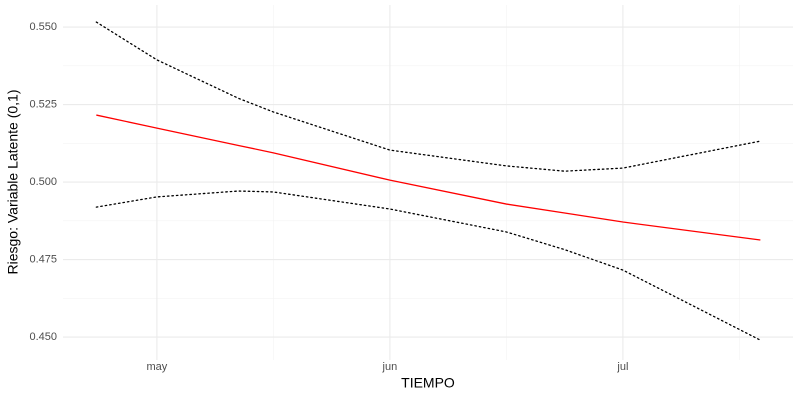 This screenshot has width=800, height=400. What do you see at coordinates (622, 367) in the screenshot?
I see `x-tick-label: jul` at bounding box center [622, 367].